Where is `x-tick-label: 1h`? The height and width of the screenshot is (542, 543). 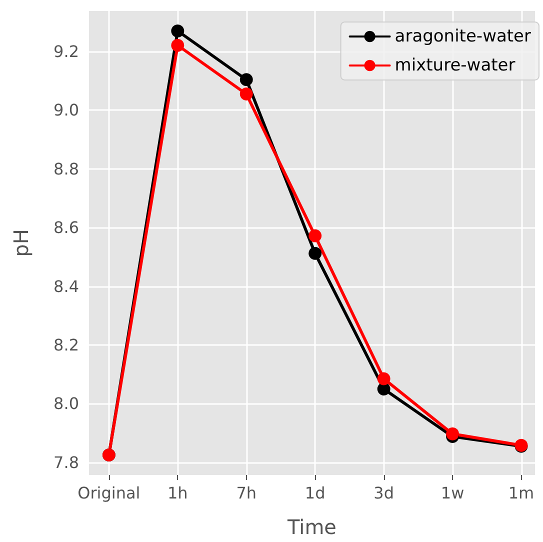
x-tick-label: 1h is located at coordinates (177, 493).